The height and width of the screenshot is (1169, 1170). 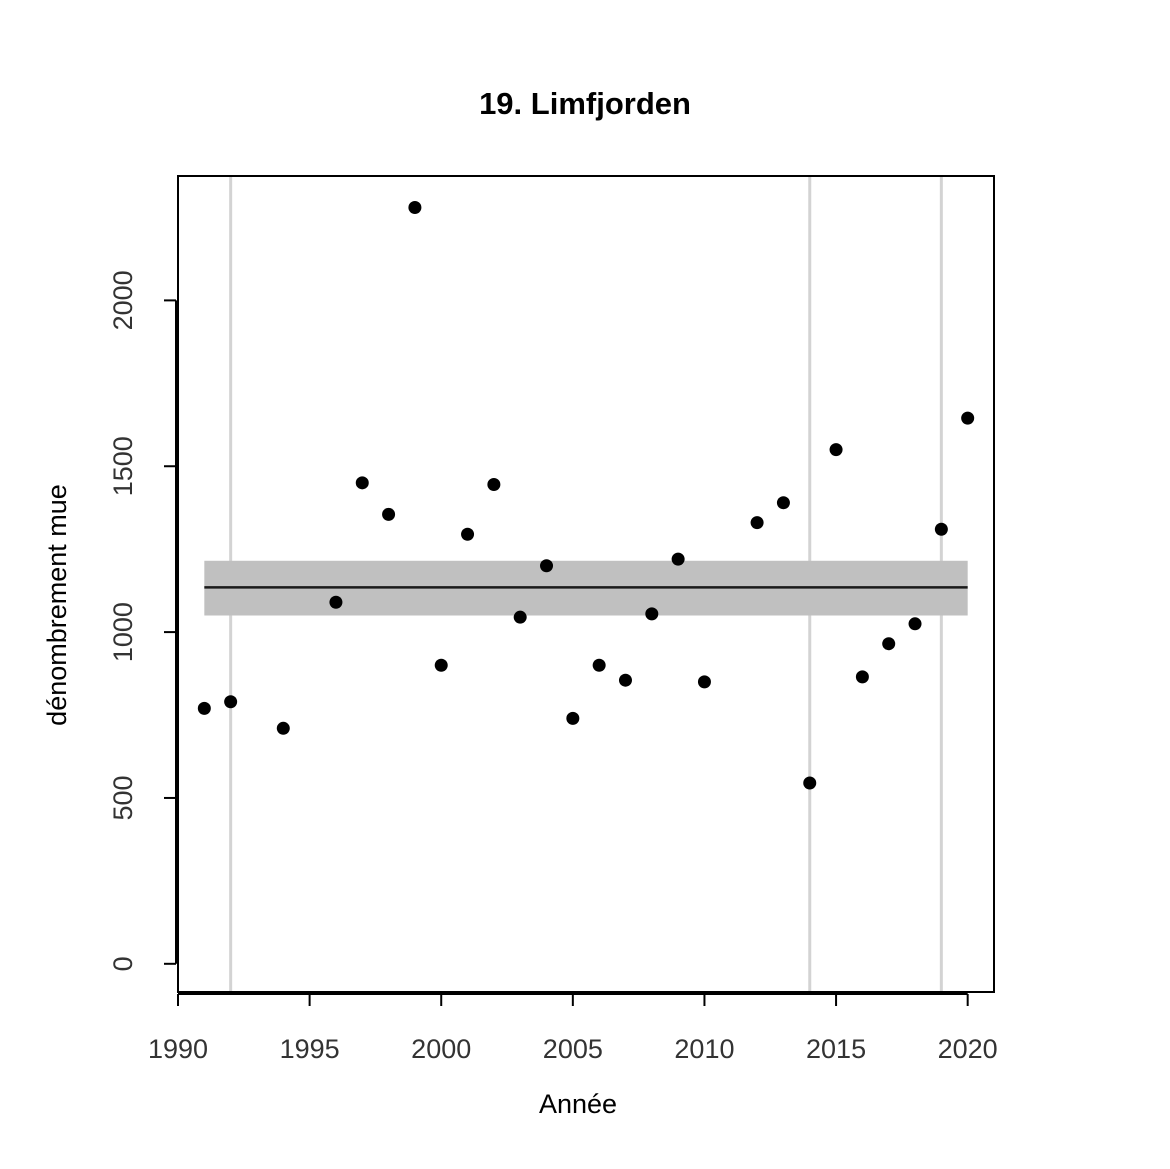 What do you see at coordinates (310, 1049) in the screenshot?
I see `x-tick-label: 1995` at bounding box center [310, 1049].